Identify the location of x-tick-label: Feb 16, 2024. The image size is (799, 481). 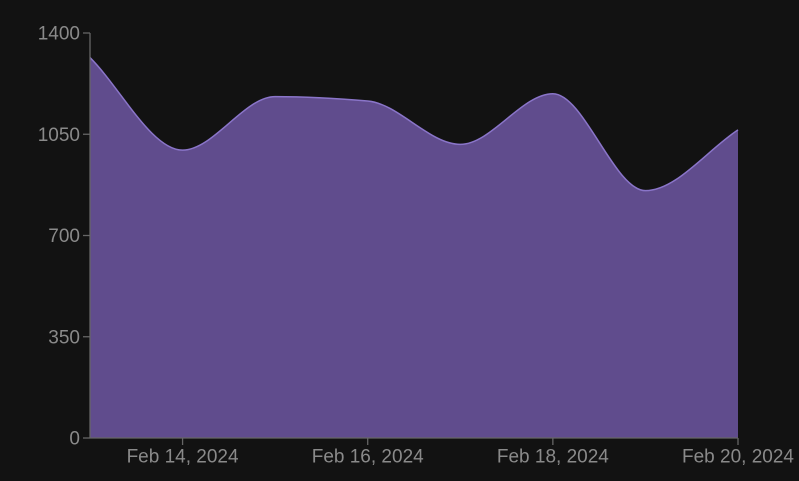
(368, 457).